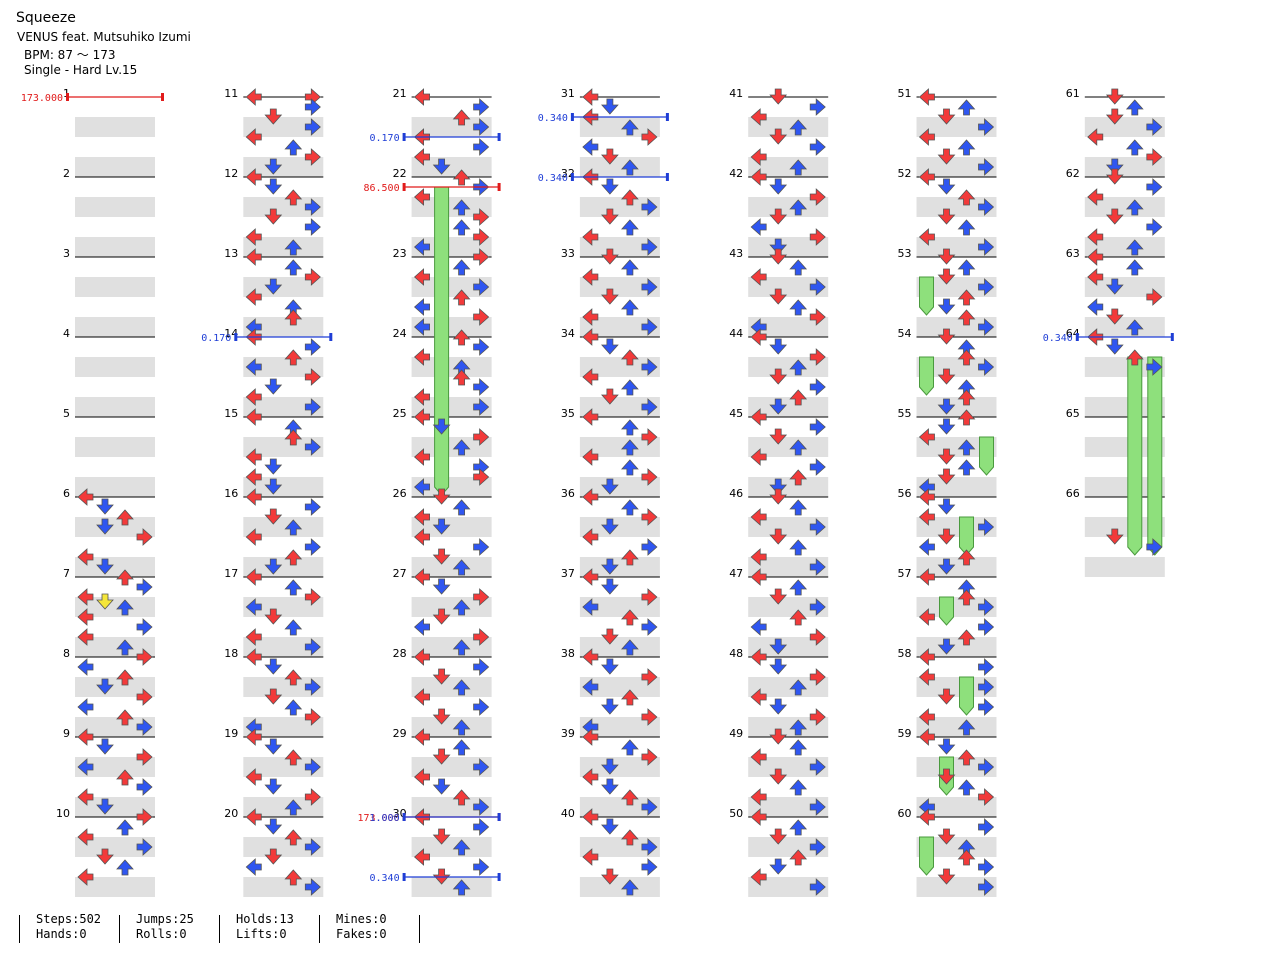 Image resolution: width=1280 pixels, height=961 pixels. I want to click on measure-number: 41, so click(736, 93).